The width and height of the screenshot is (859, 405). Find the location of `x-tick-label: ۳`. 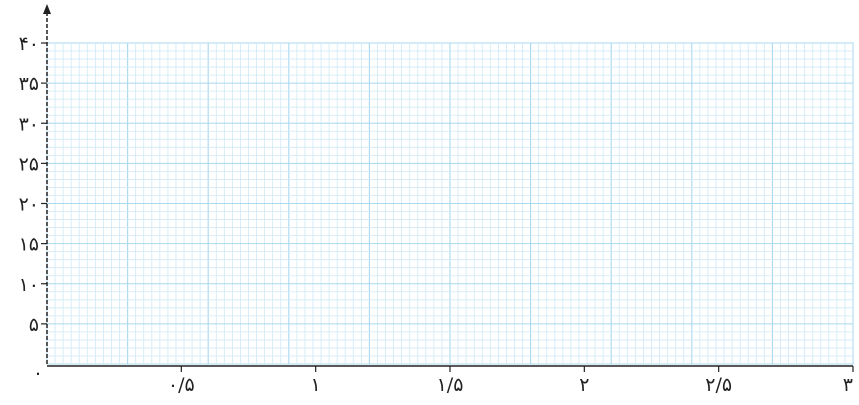

x-tick-label: ۳ is located at coordinates (848, 385).